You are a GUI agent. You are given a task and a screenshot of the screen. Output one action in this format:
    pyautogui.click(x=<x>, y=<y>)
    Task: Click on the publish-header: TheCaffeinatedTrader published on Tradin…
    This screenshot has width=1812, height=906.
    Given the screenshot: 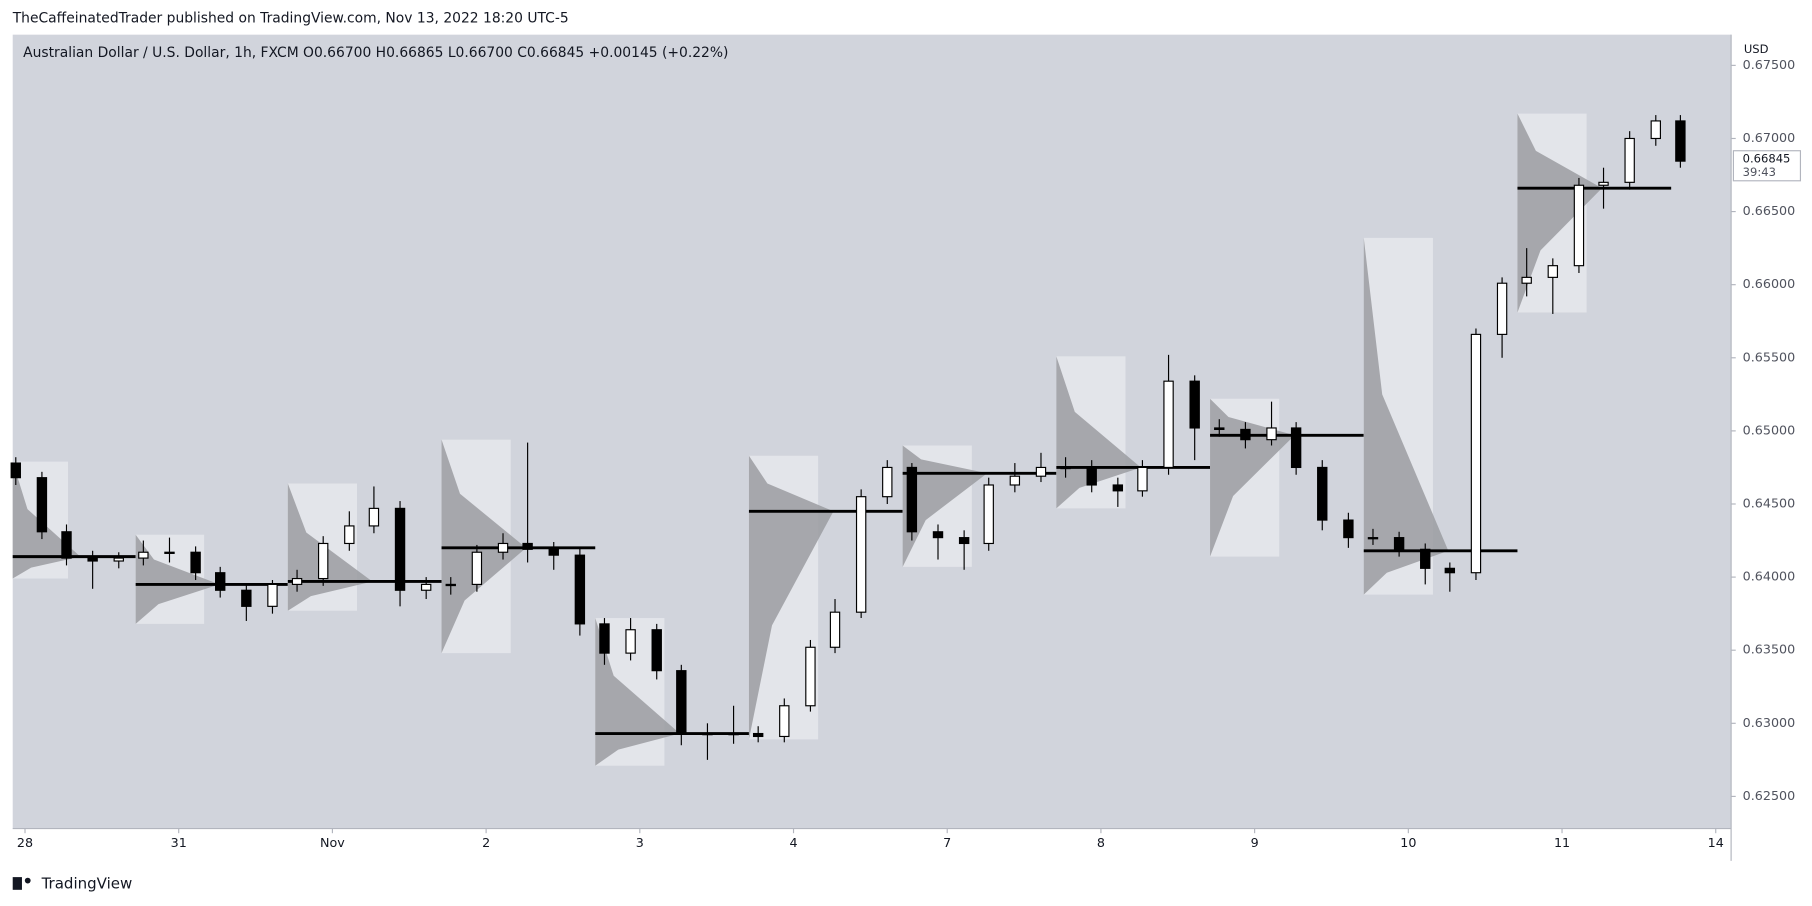 What is the action you would take?
    pyautogui.click(x=290, y=18)
    